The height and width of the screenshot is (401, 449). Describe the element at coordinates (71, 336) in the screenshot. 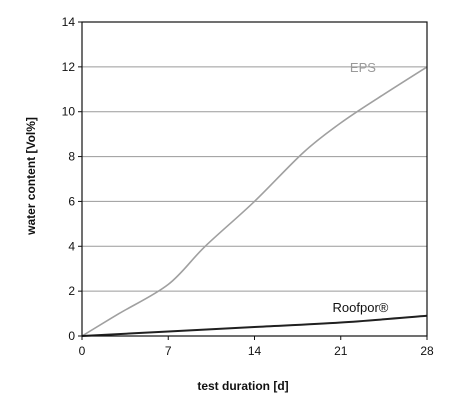

I see `y-tick-label: 0` at that location.